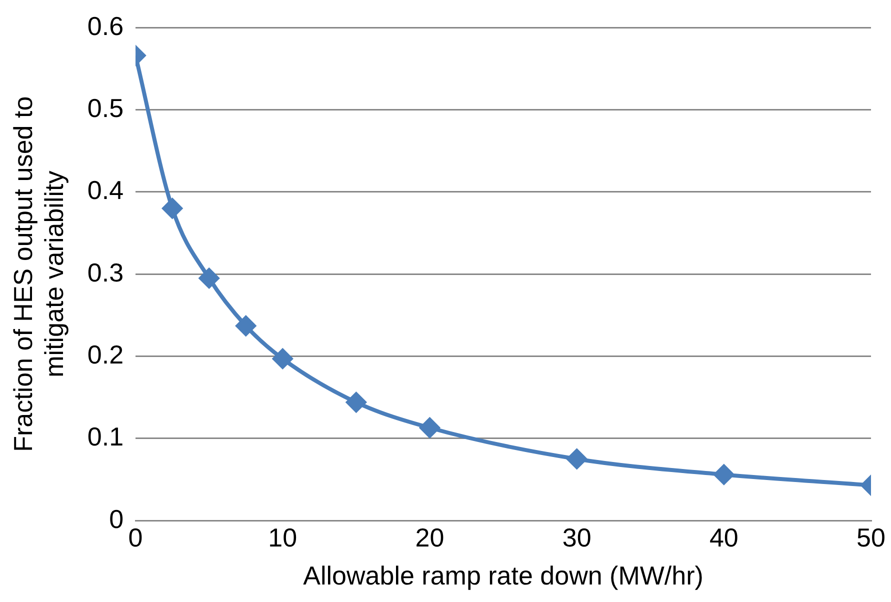 This screenshot has width=891, height=602. I want to click on x-tick-label: 20, so click(429, 537).